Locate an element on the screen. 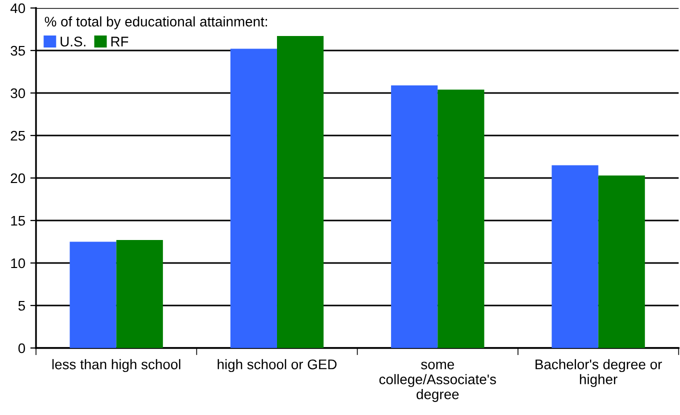 The height and width of the screenshot is (415, 680). y-tick-label: 15 is located at coordinates (18, 221).